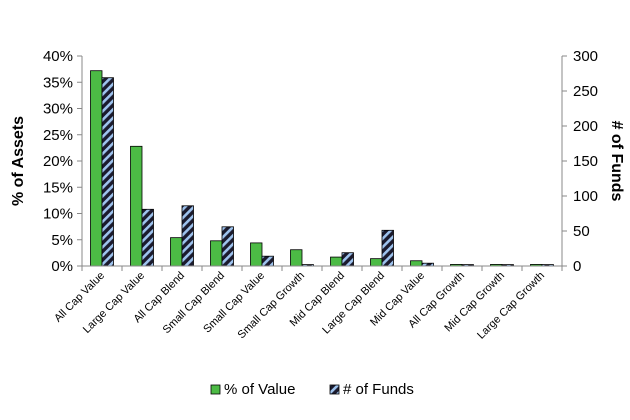 The image size is (630, 420). What do you see at coordinates (585, 91) in the screenshot?
I see `y-right-tick-label: 250` at bounding box center [585, 91].